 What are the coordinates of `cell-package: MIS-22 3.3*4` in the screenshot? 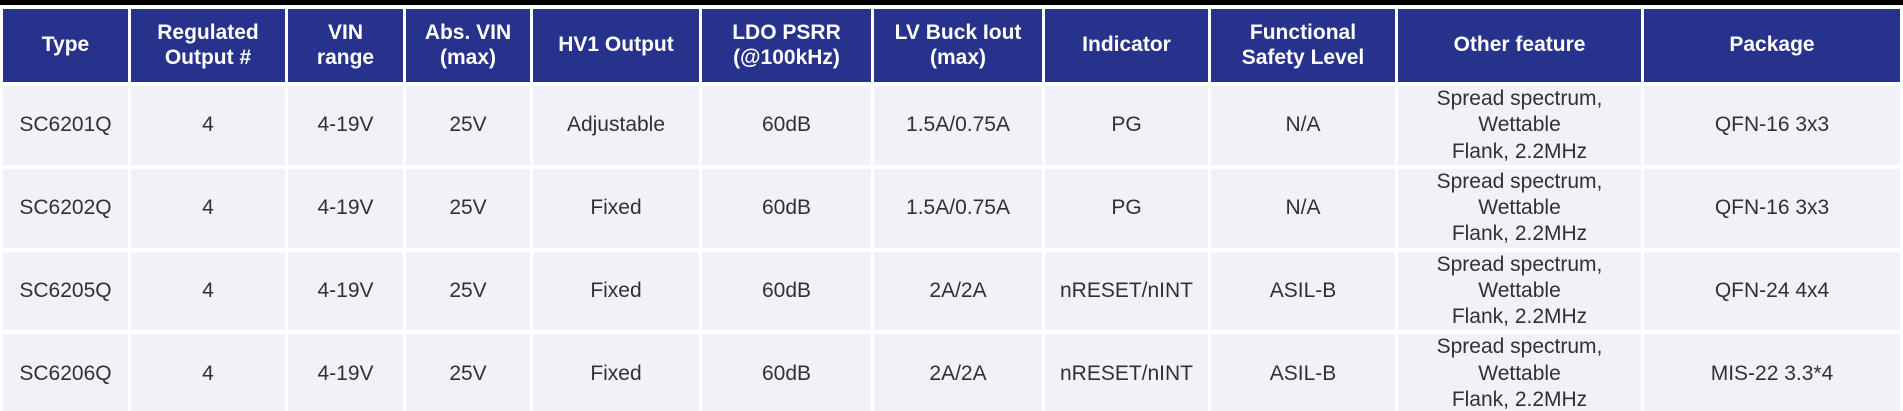 It's located at (1772, 372).